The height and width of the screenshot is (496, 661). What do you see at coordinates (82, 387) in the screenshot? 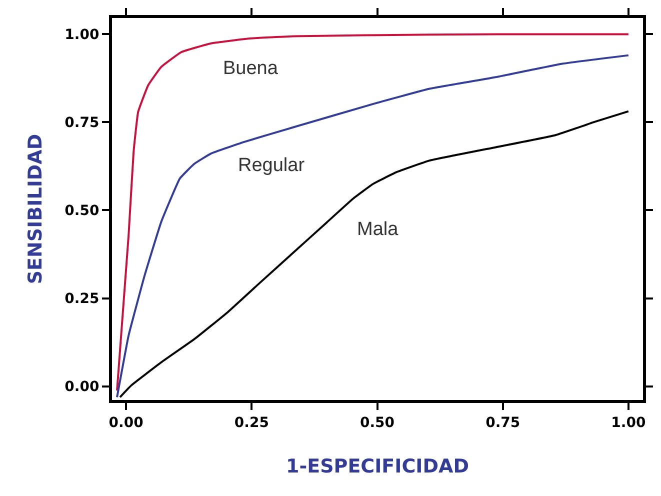
I see `y-tick-label: 0.00` at bounding box center [82, 387].